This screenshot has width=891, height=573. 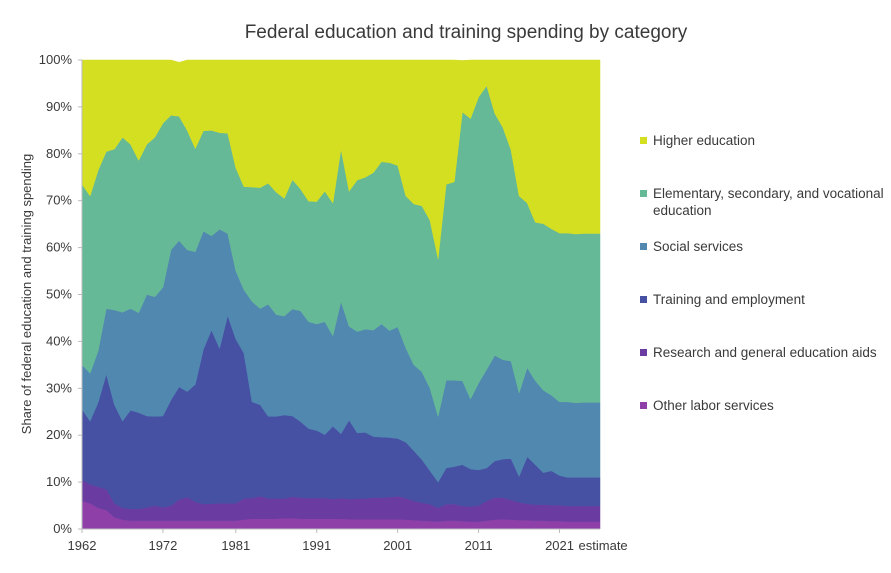 I want to click on y-axis: 0% 10% 20% 30% 40% 50% 60% 70% 80% 90% 100%, so click(x=61, y=294).